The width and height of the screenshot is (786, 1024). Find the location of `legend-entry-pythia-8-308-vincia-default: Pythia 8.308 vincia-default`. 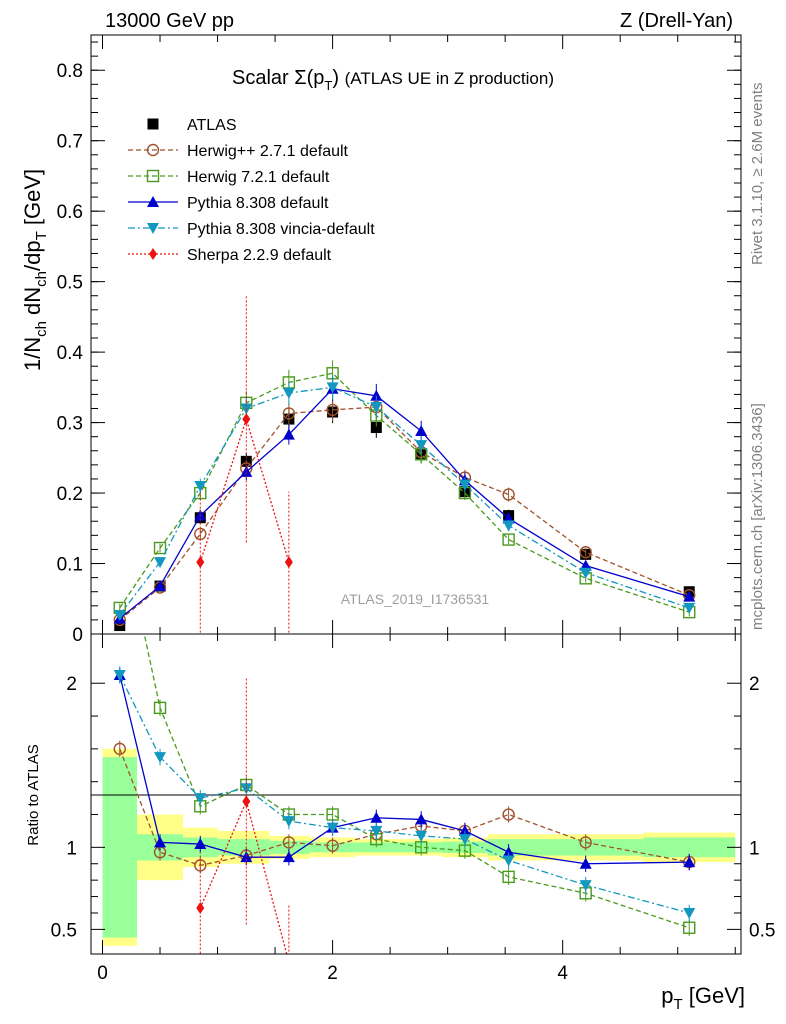

legend-entry-pythia-8-308-vincia-default: Pythia 8.308 vincia-default is located at coordinates (251, 229).